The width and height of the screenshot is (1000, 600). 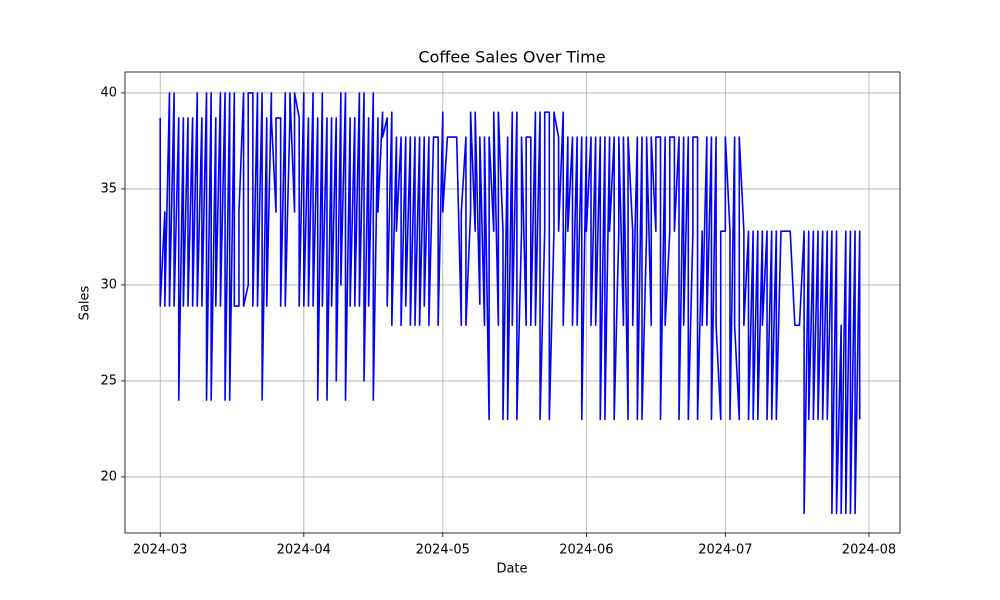 I want to click on x-tick-label: 2024-07, so click(x=725, y=550).